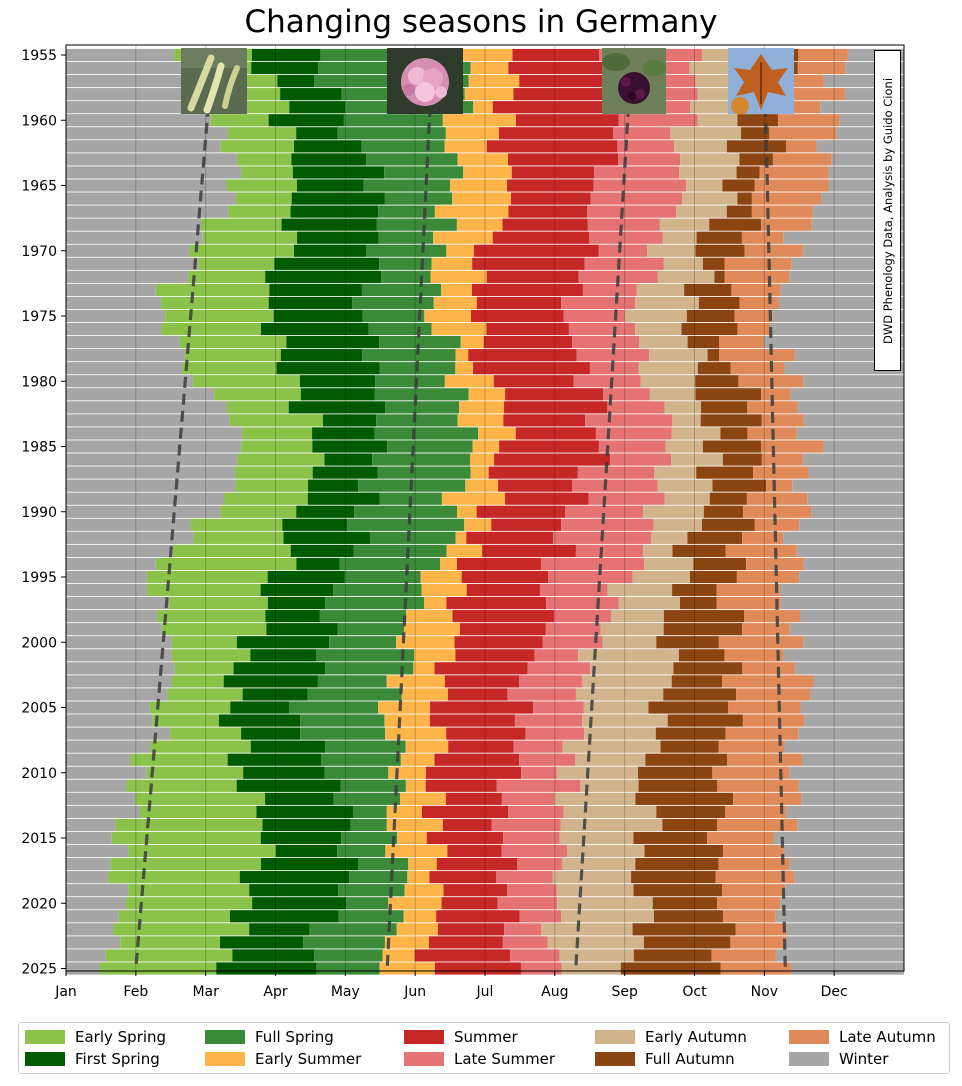 The height and width of the screenshot is (1086, 962). Describe the element at coordinates (610, 811) in the screenshot. I see `early-autumn-segment-2013` at that location.